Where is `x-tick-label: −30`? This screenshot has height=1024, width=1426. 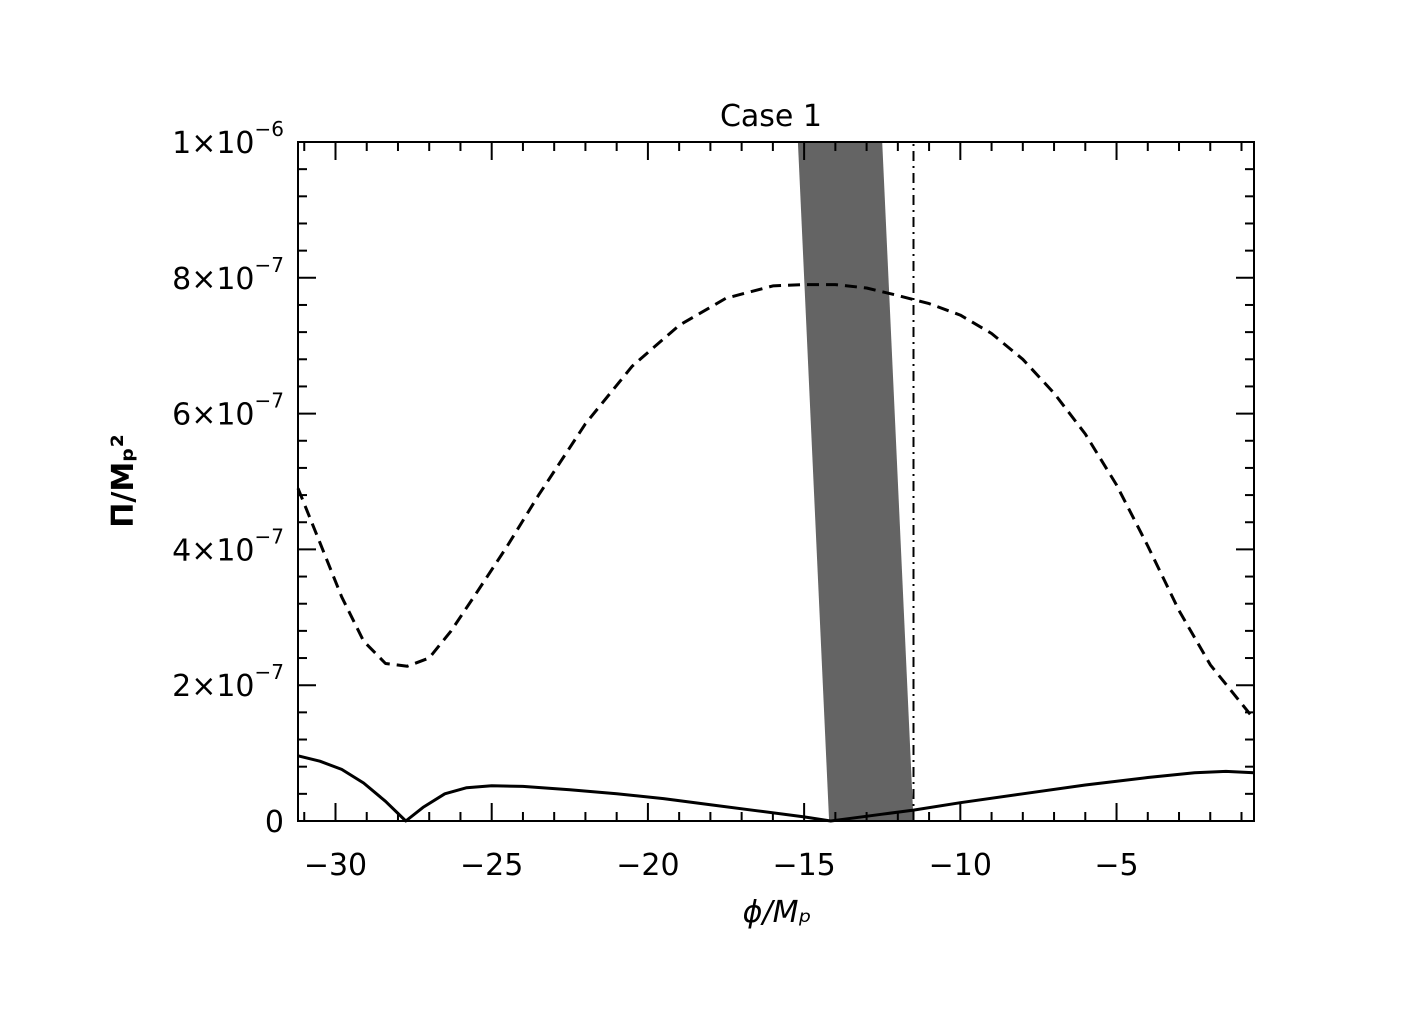
x-tick-label: −30 is located at coordinates (335, 865).